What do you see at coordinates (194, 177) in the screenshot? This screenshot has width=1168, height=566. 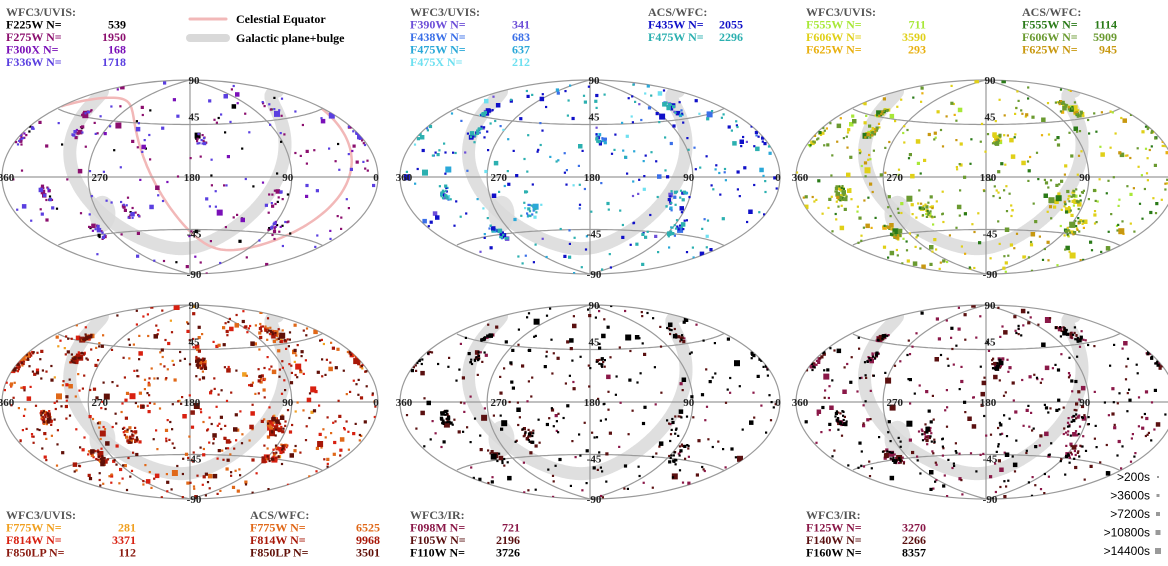 I see `pointing-markers` at bounding box center [194, 177].